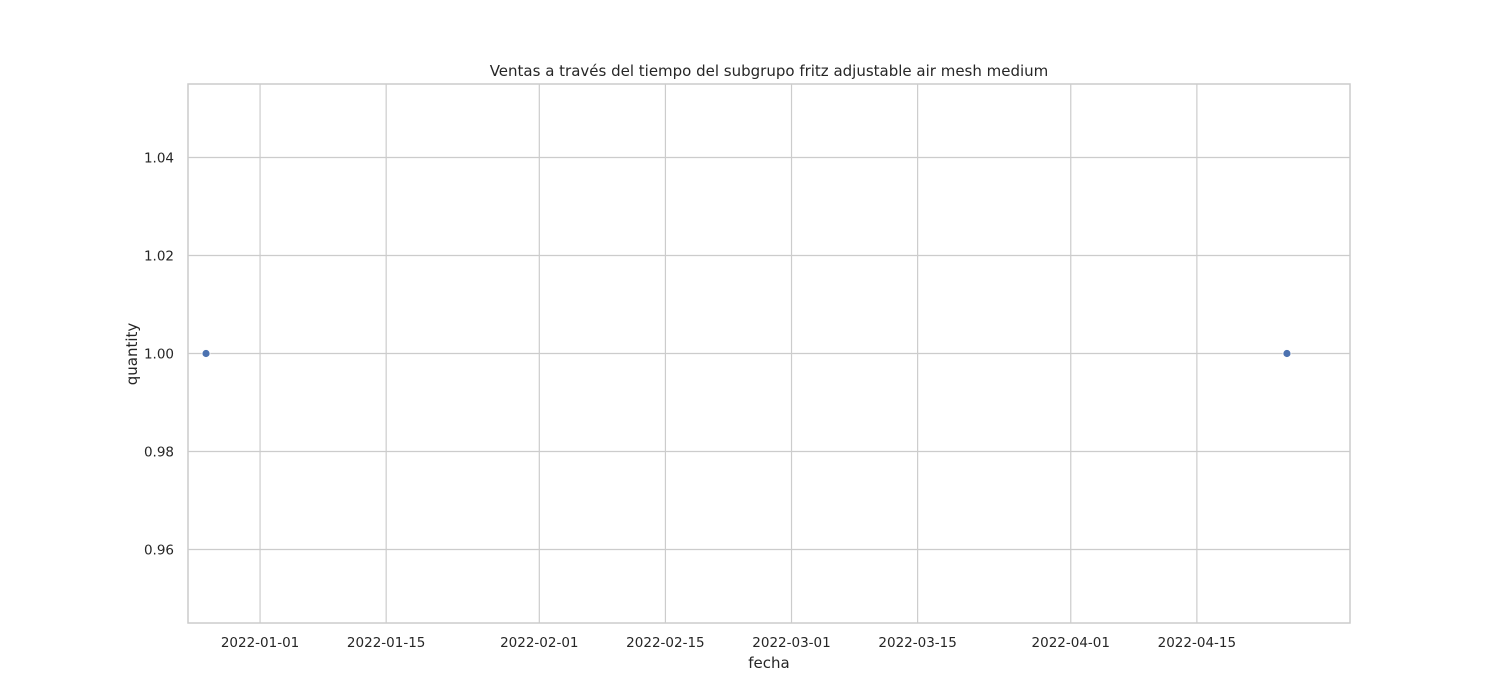 This screenshot has height=700, width=1500. I want to click on x-tick-label: 2022-04-15, so click(1197, 643).